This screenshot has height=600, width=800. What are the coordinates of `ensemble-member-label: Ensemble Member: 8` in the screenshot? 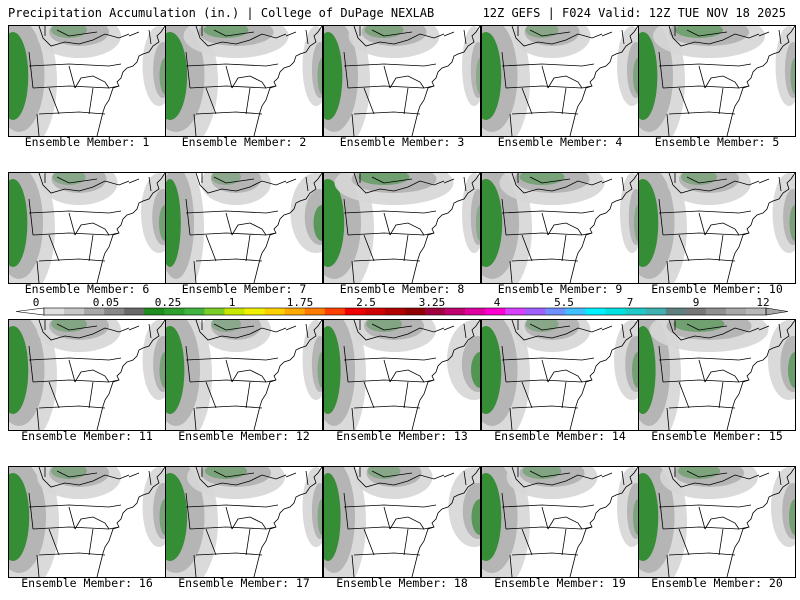 It's located at (402, 289).